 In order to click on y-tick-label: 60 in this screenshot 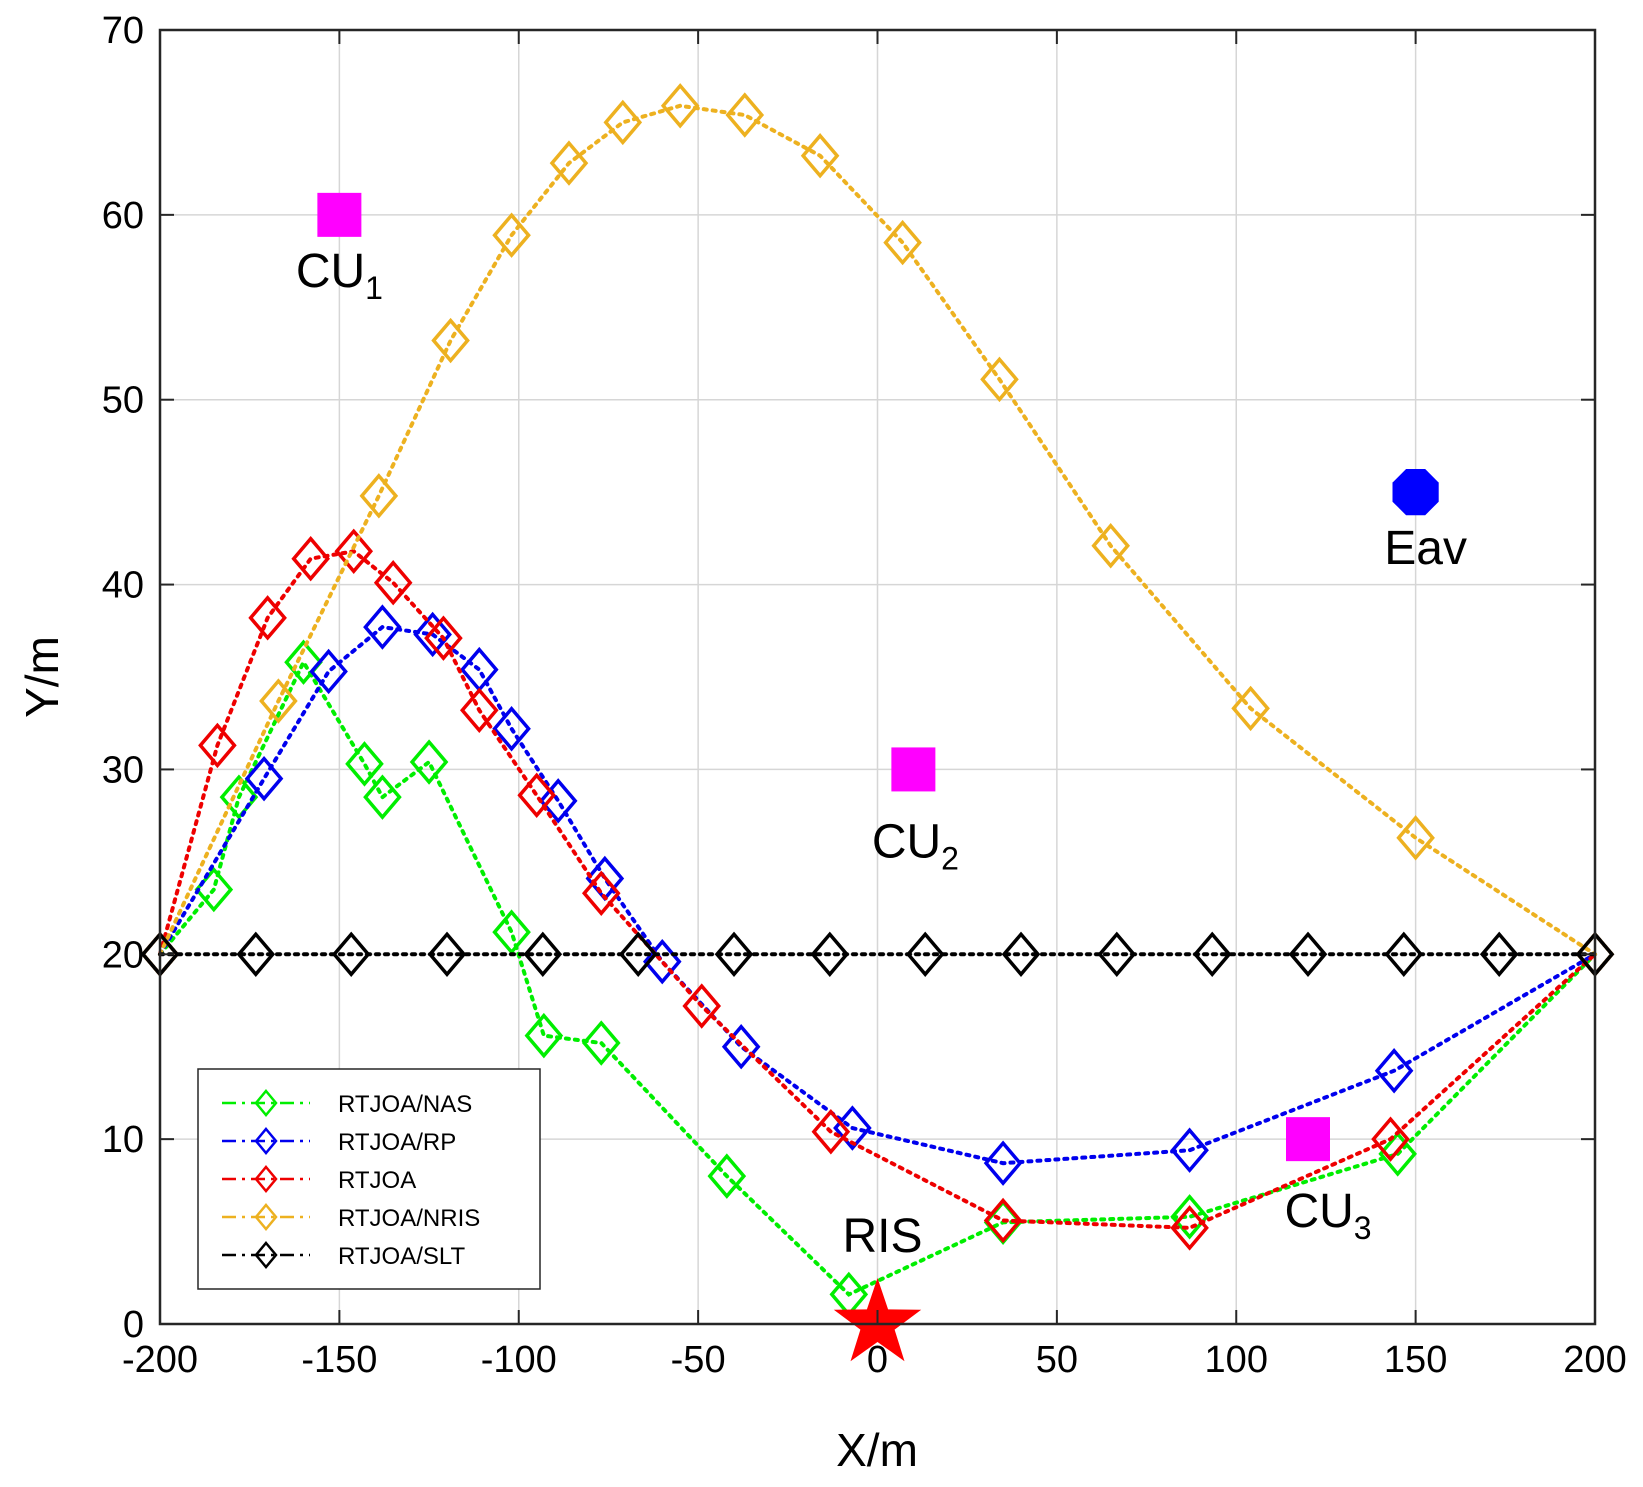, I will do `click(123, 216)`.